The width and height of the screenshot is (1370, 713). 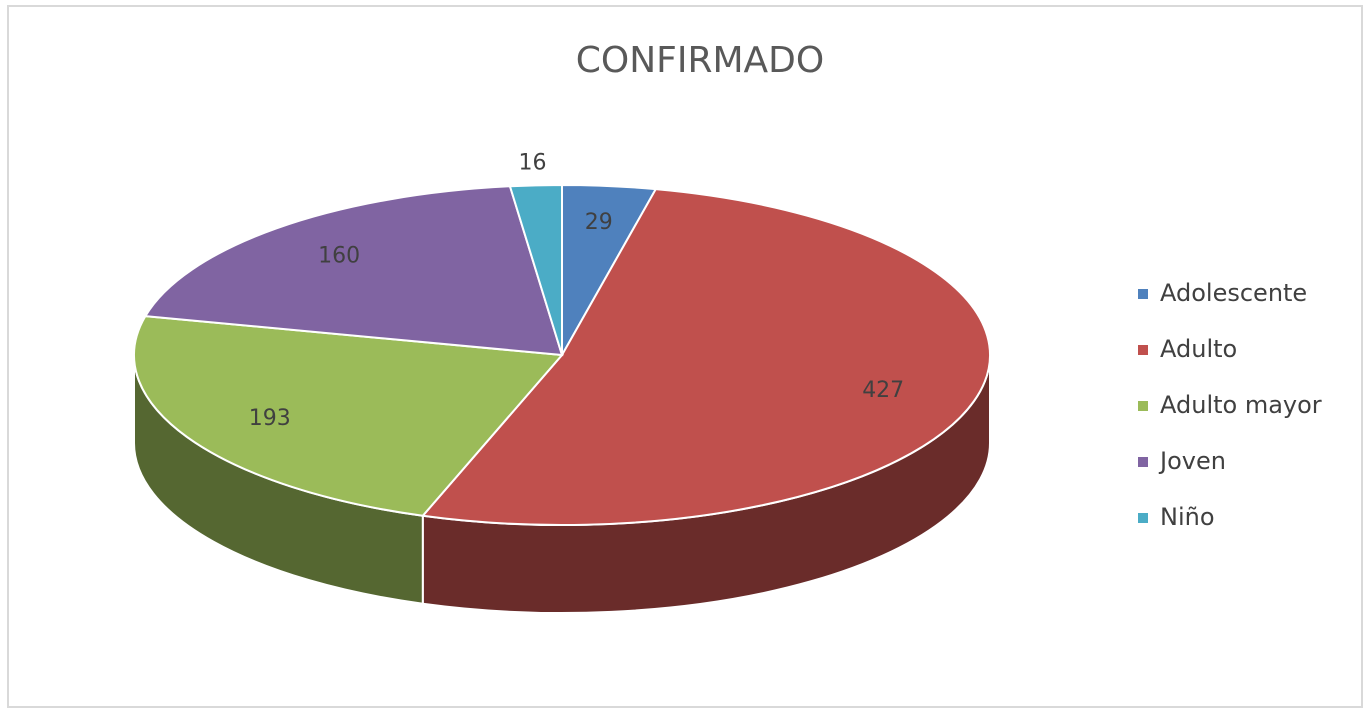 I want to click on legend-label: Adolescente, so click(x=1233, y=293).